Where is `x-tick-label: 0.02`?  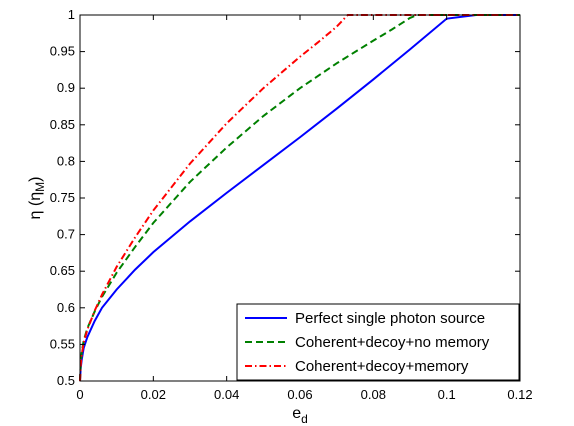
x-tick-label: 0.02 is located at coordinates (153, 394).